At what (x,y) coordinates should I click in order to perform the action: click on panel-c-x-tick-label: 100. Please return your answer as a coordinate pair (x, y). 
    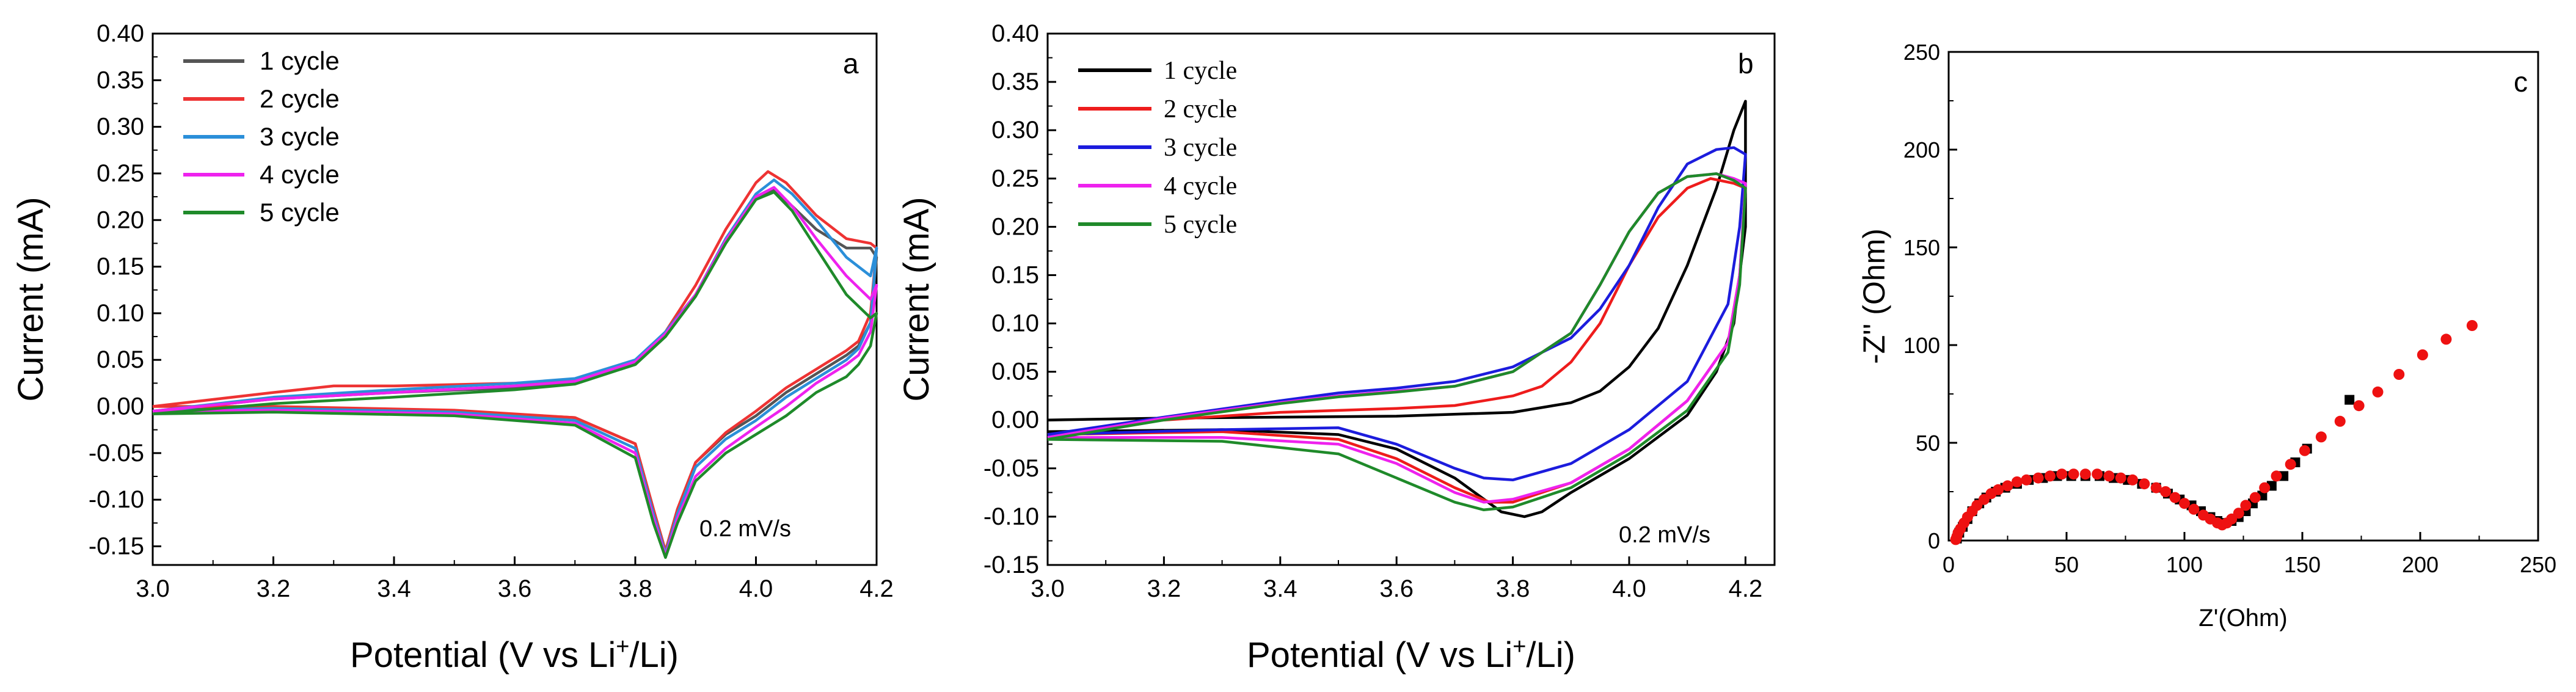
    Looking at the image, I should click on (2184, 564).